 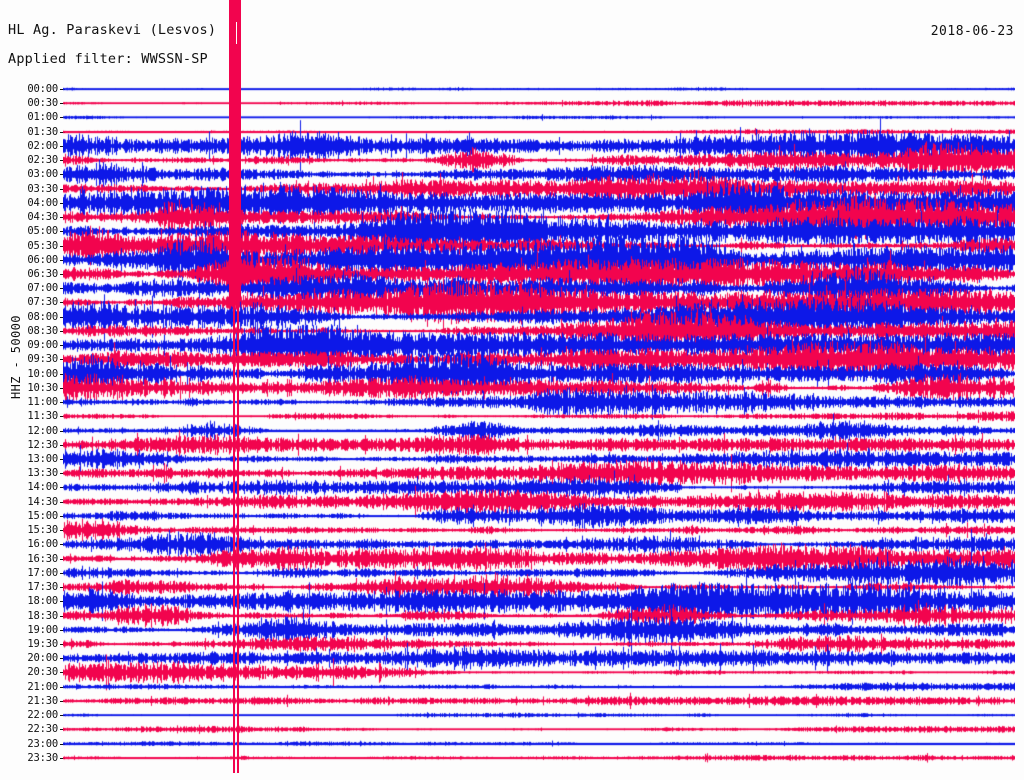 What do you see at coordinates (42, 345) in the screenshot?
I see `time-label-0900: 09:00` at bounding box center [42, 345].